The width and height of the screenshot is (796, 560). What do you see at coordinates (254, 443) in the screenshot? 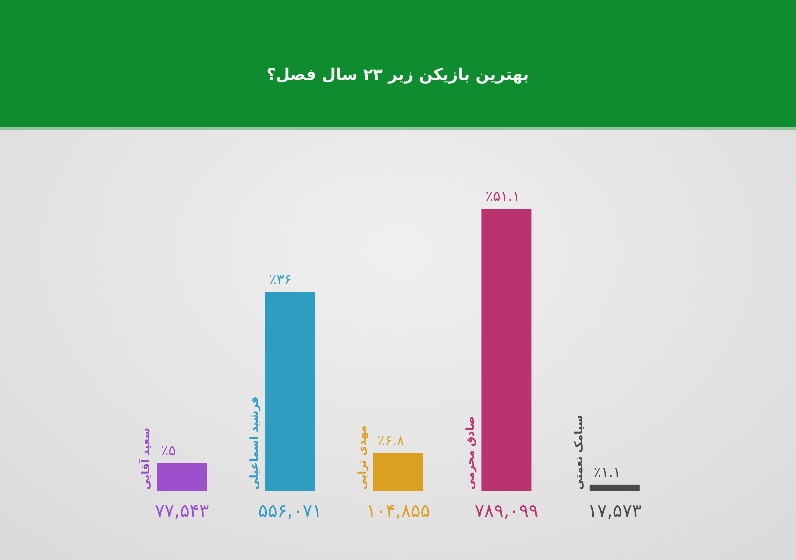
I see `x-tick-label: فرشید اسماعیلی` at bounding box center [254, 443].